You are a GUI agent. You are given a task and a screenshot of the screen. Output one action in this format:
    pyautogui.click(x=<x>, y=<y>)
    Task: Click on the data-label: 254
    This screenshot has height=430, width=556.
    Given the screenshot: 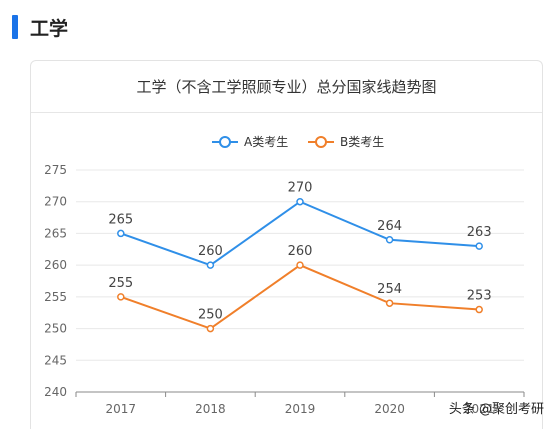 What is the action you would take?
    pyautogui.click(x=389, y=289)
    